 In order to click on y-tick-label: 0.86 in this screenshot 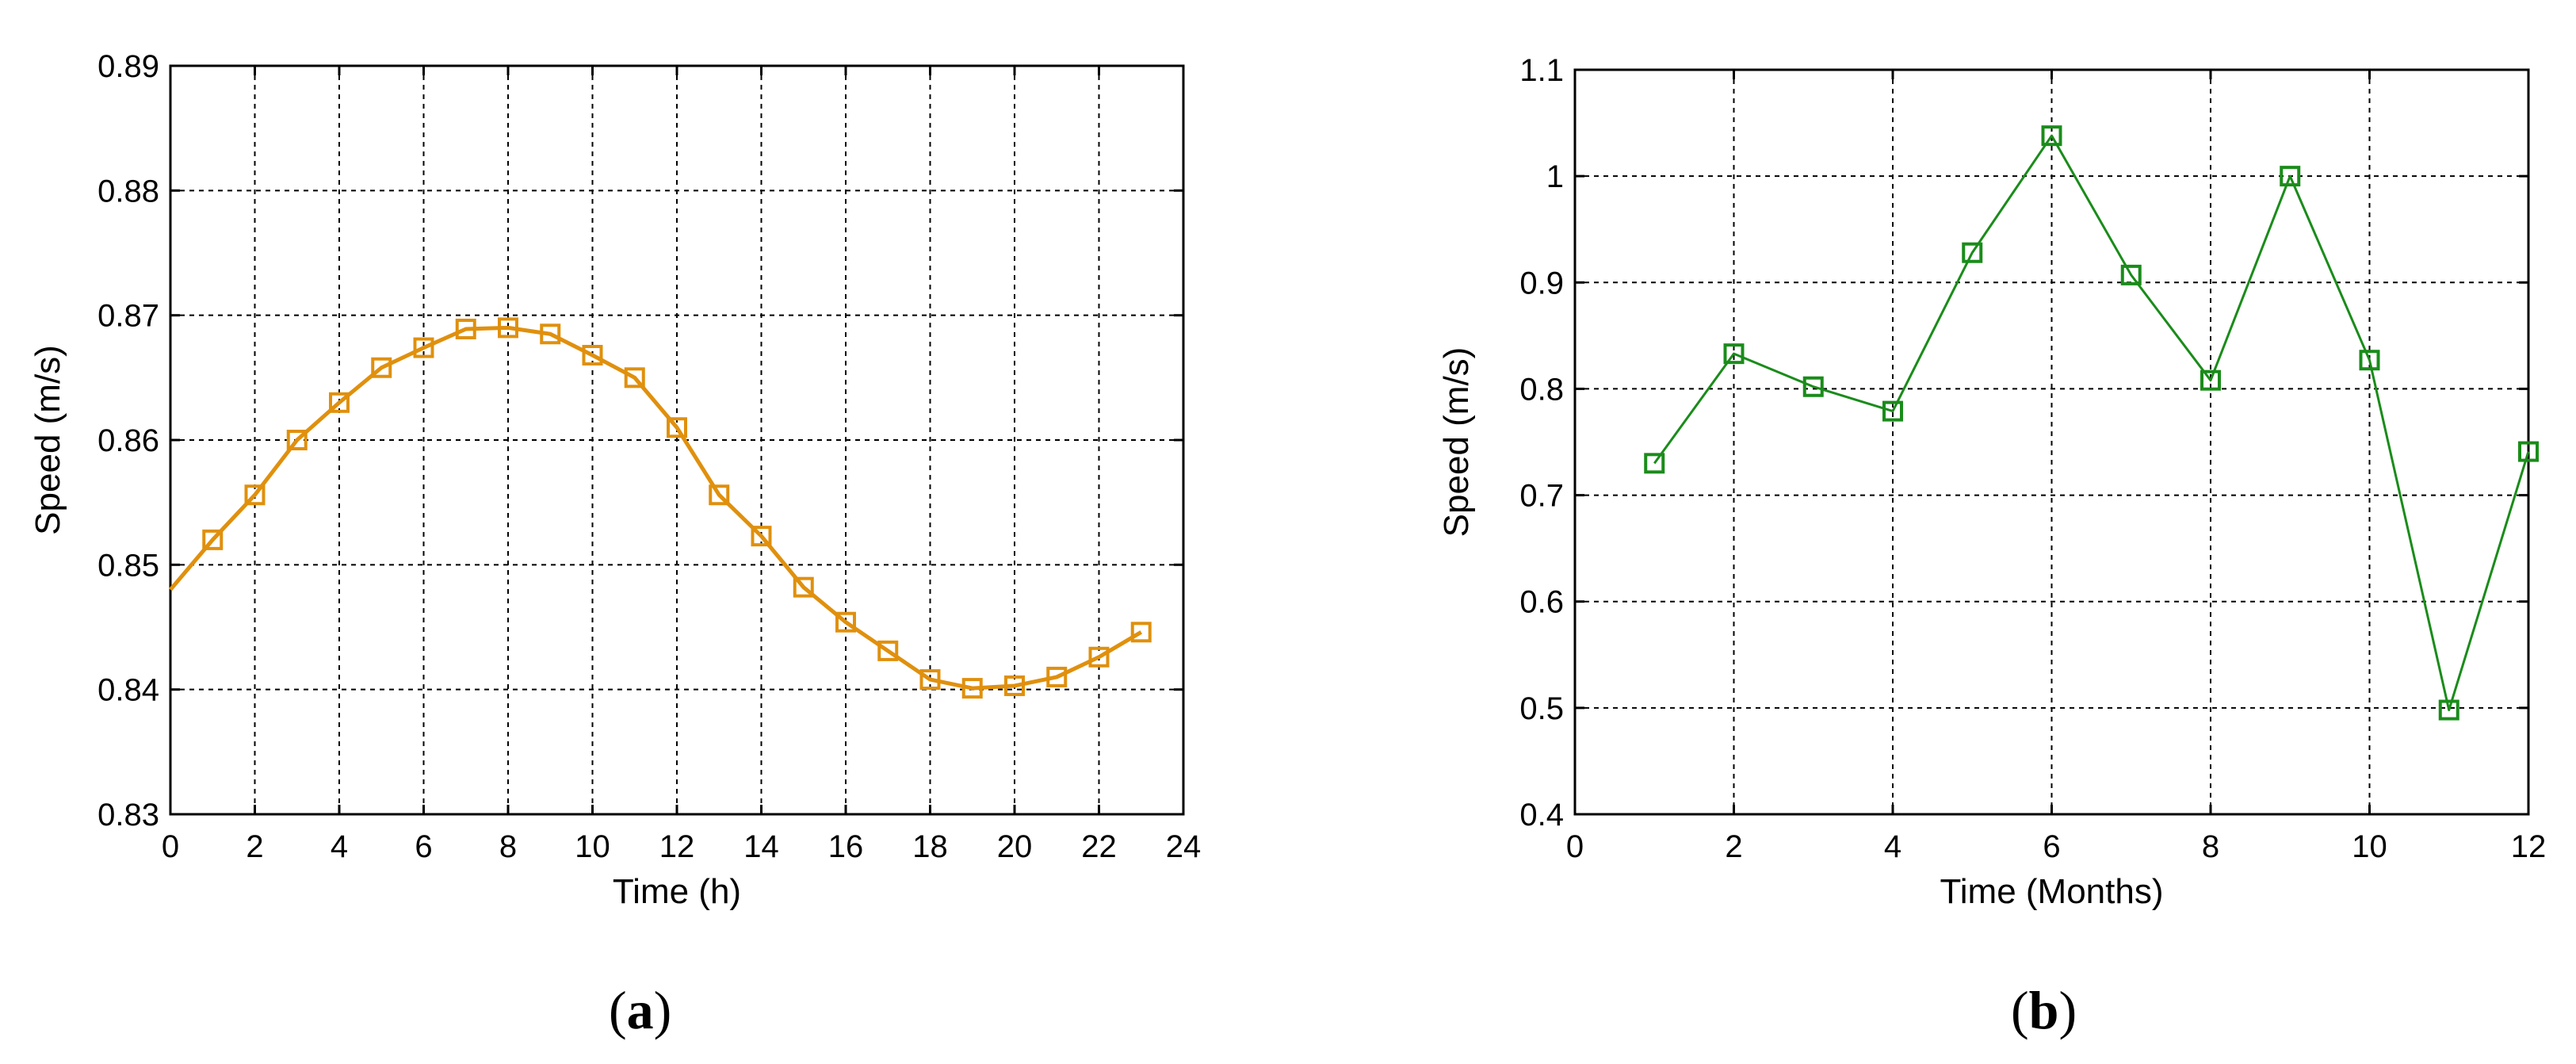, I will do `click(128, 440)`.